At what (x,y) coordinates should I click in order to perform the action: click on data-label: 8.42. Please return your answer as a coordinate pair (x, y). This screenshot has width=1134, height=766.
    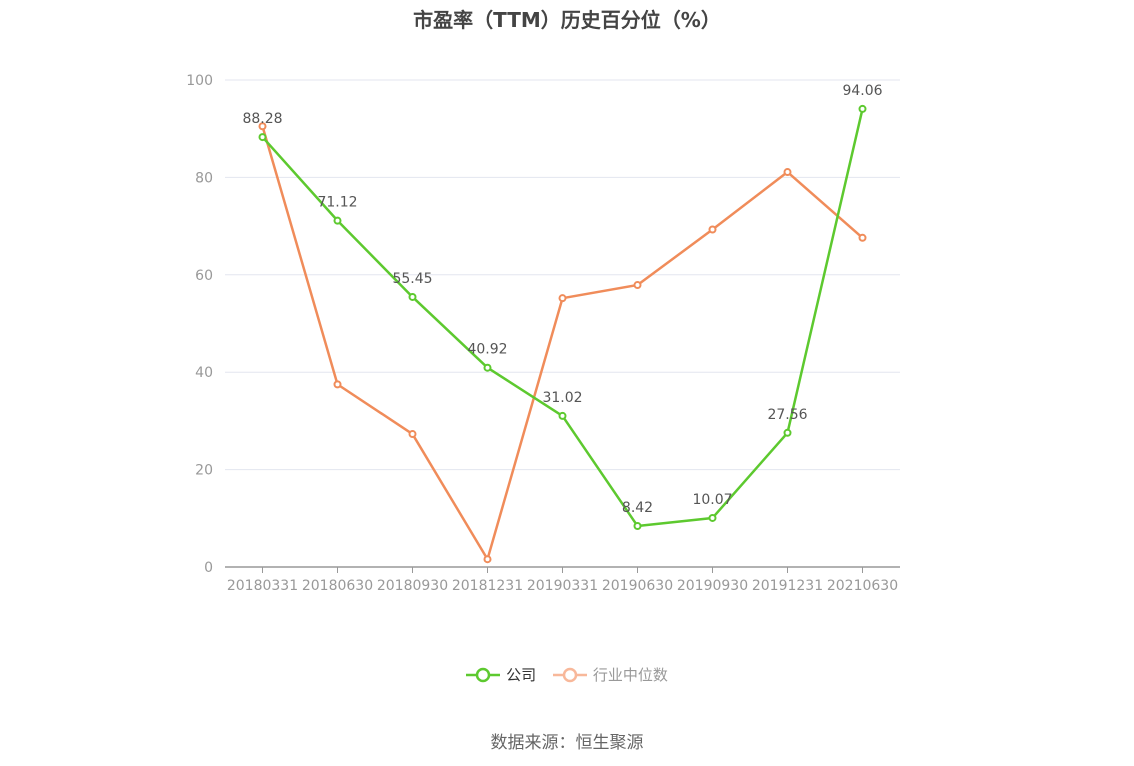
    Looking at the image, I should click on (637, 508).